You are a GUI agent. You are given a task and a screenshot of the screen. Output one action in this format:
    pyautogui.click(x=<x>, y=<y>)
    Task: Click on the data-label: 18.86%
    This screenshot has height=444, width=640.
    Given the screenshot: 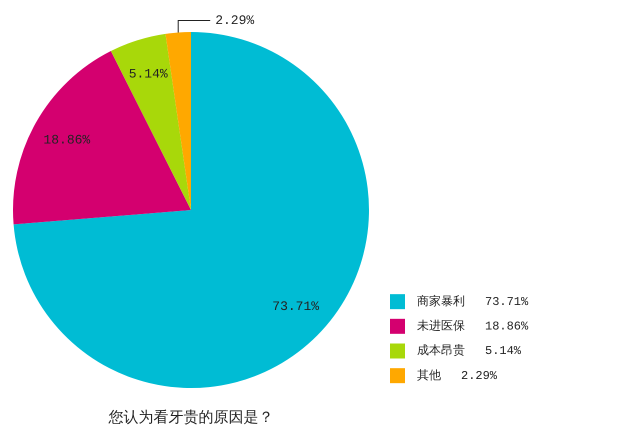 What is the action you would take?
    pyautogui.click(x=66, y=140)
    